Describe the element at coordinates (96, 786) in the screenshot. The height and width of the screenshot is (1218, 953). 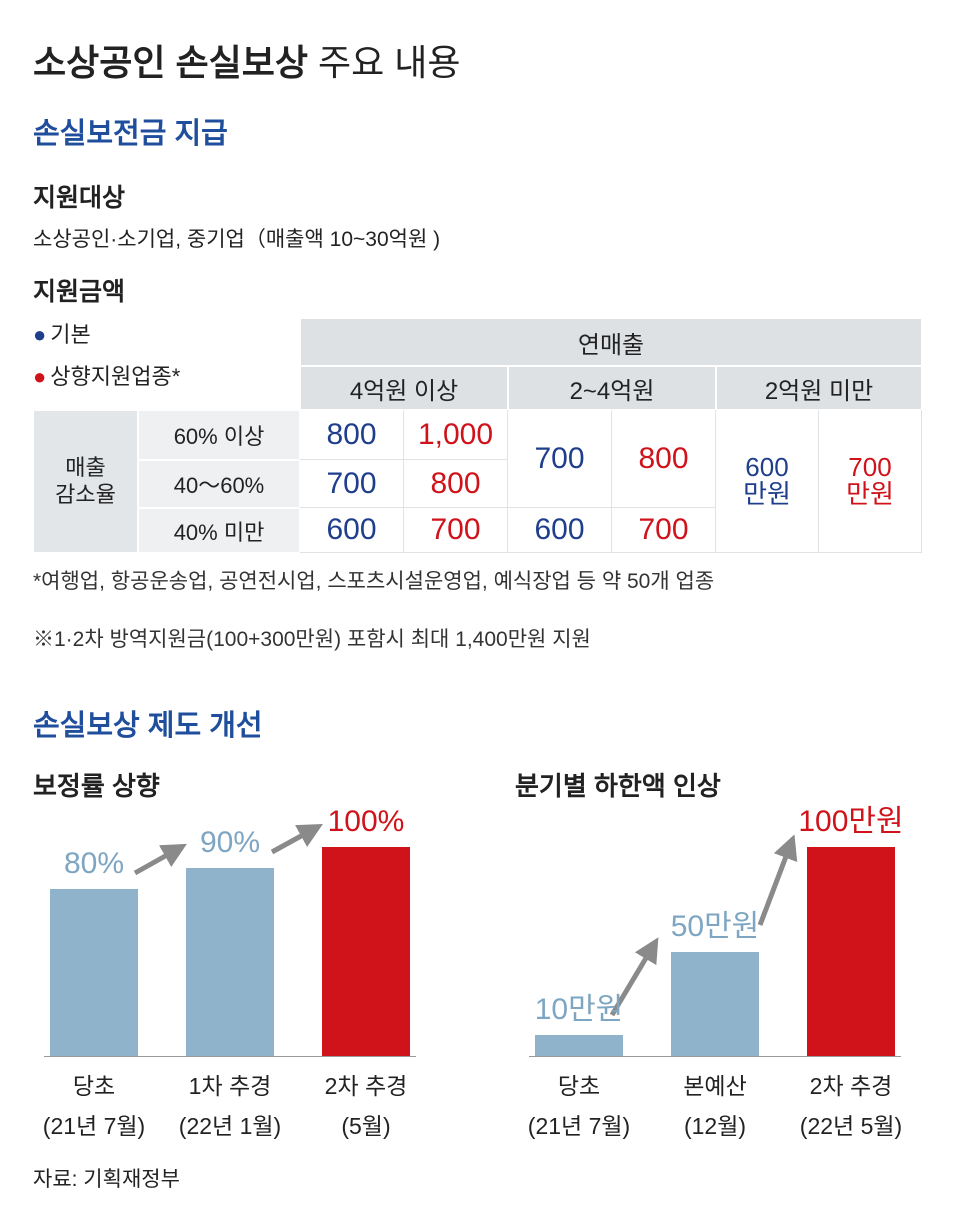
I see `chart-title: 보정률 상향` at that location.